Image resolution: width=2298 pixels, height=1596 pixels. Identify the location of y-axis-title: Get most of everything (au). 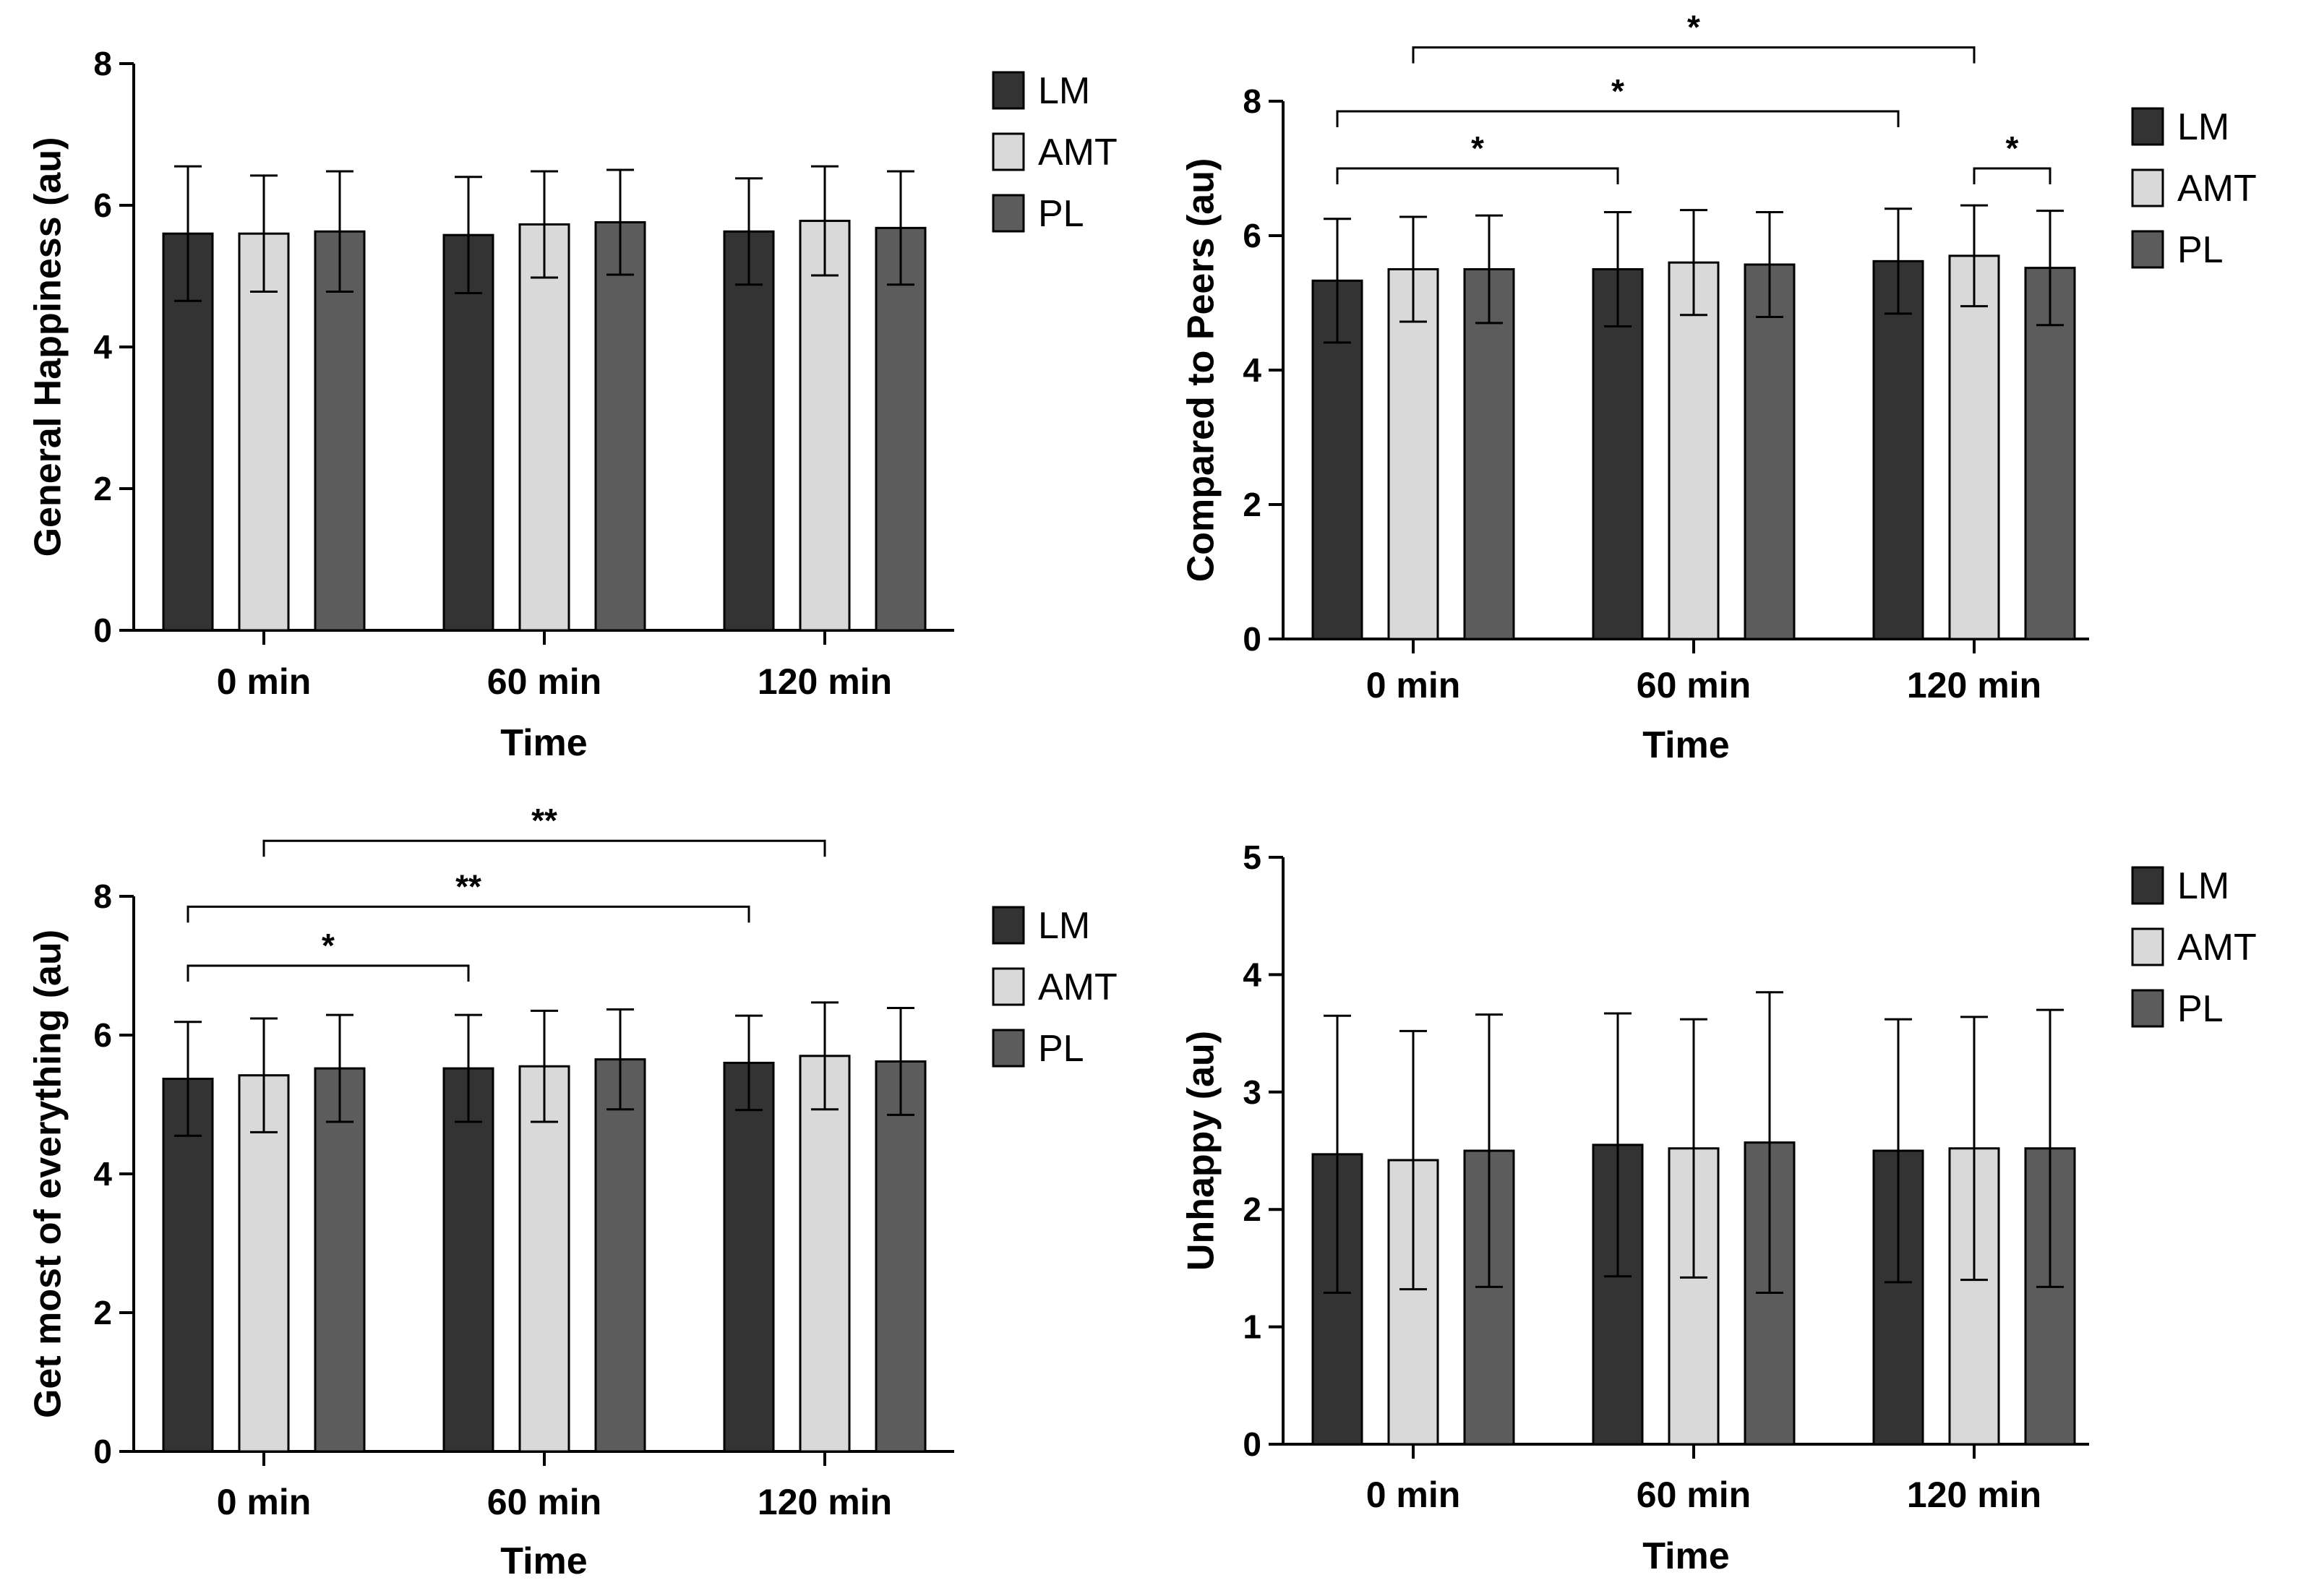
(48, 1174).